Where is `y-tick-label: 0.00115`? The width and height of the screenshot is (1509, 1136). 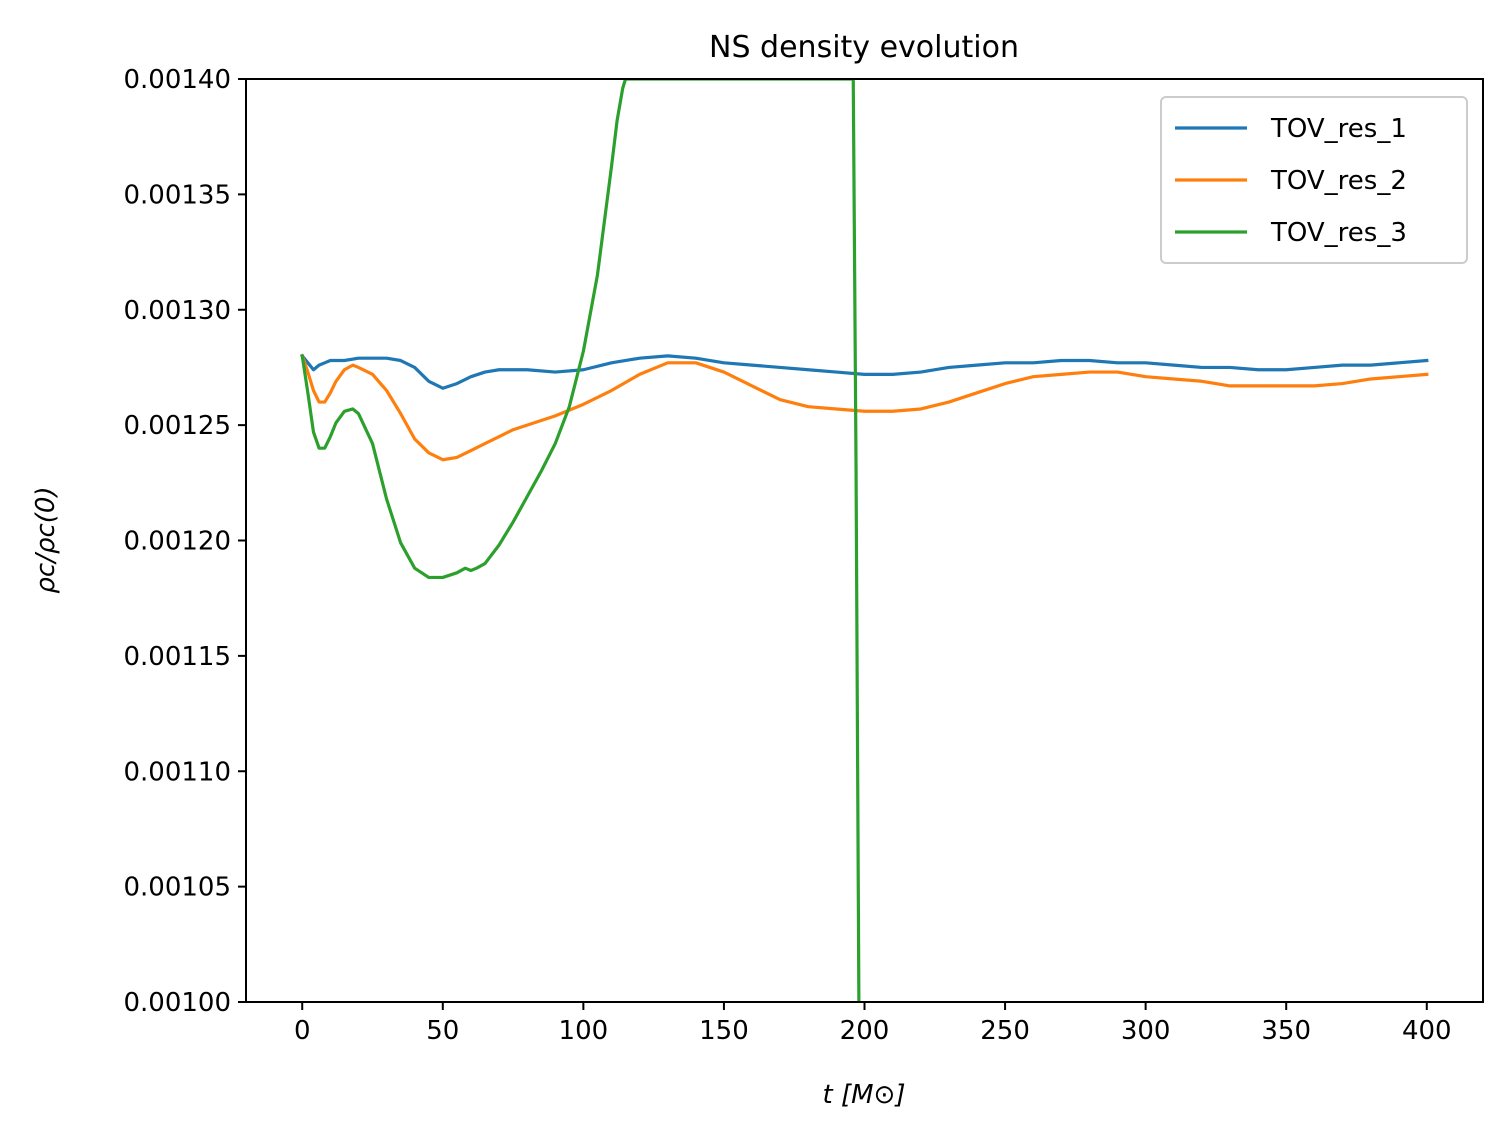 y-tick-label: 0.00115 is located at coordinates (177, 657).